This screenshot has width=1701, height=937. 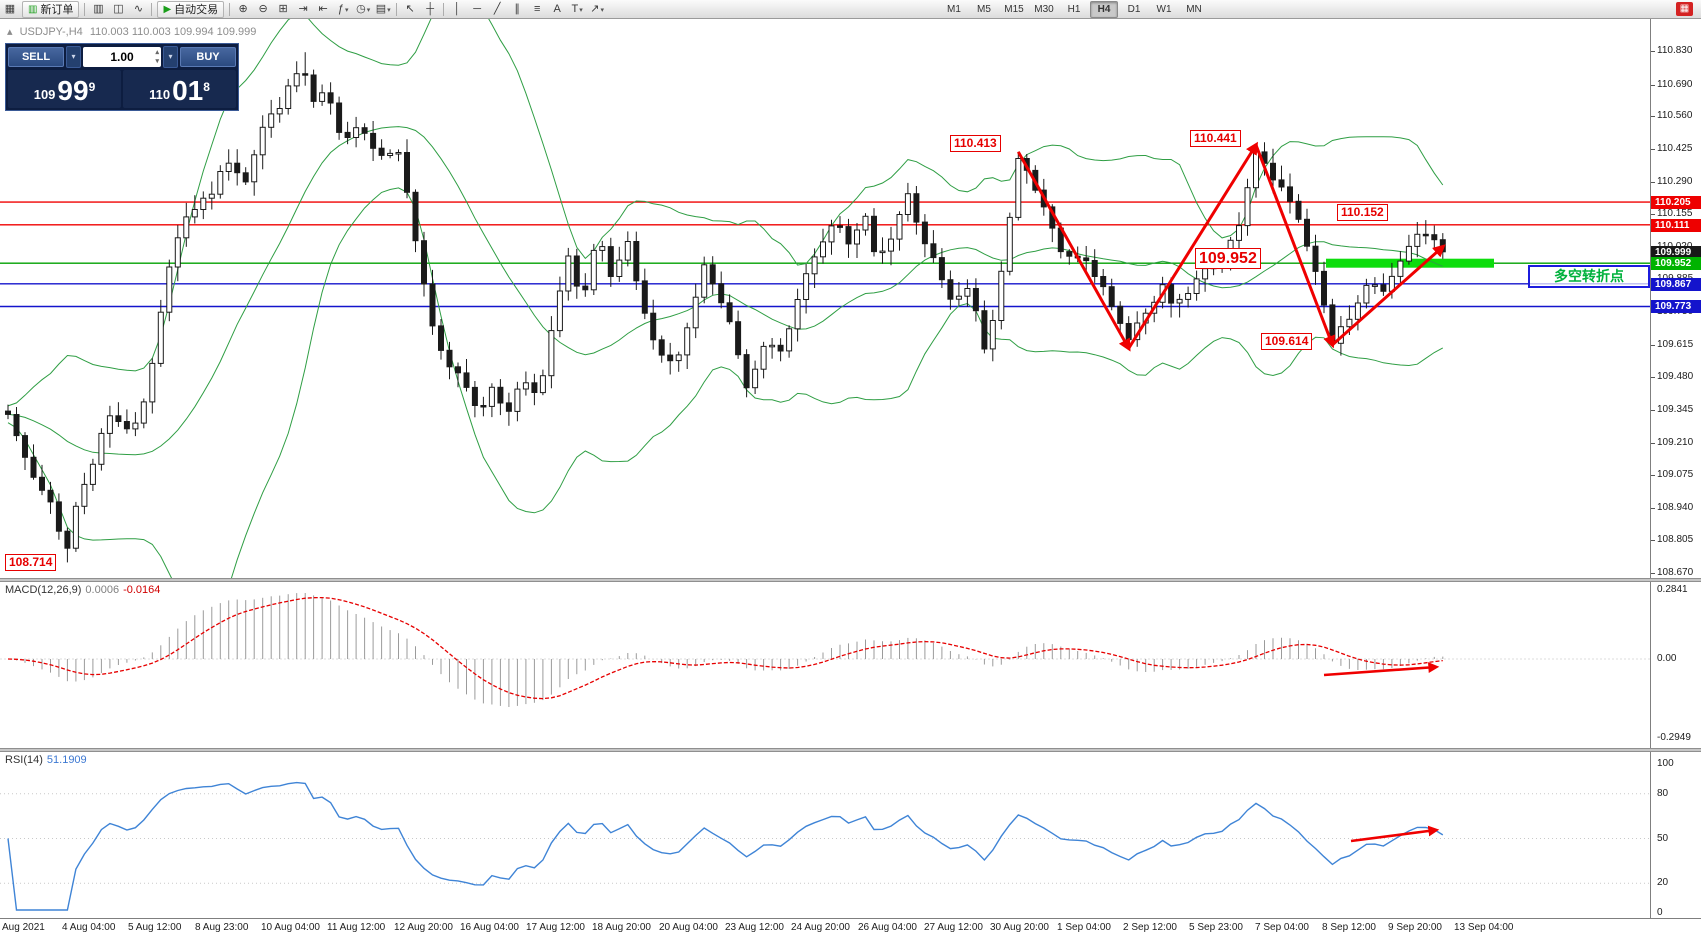 What do you see at coordinates (98, 8) in the screenshot?
I see `bar-chart-icon: ▥` at bounding box center [98, 8].